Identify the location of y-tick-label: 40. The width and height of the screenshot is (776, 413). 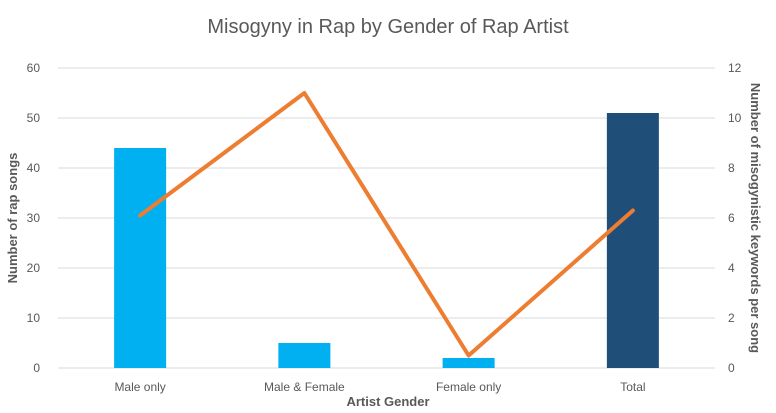
(34, 168).